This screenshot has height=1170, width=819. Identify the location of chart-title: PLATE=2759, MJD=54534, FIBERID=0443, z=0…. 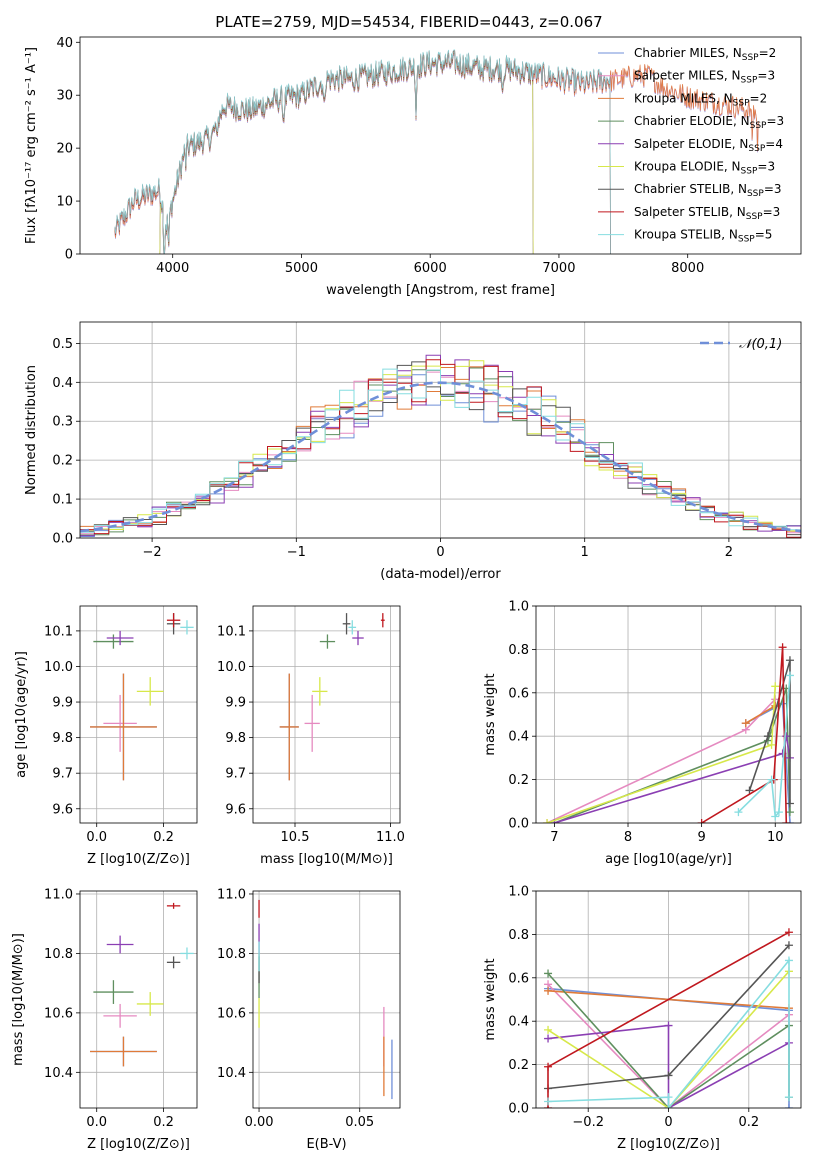
(408, 22).